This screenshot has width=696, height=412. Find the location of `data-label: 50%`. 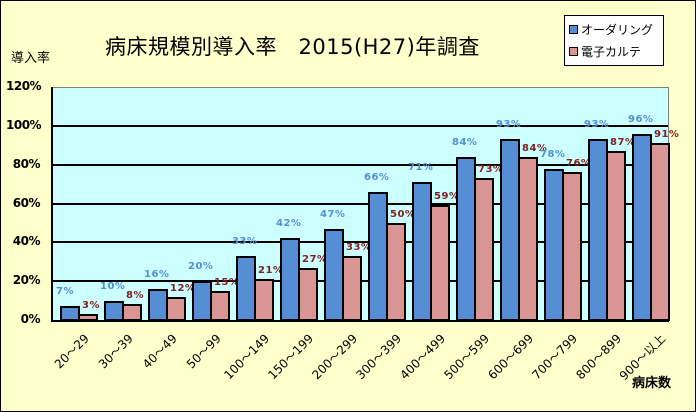

data-label: 50% is located at coordinates (403, 214).